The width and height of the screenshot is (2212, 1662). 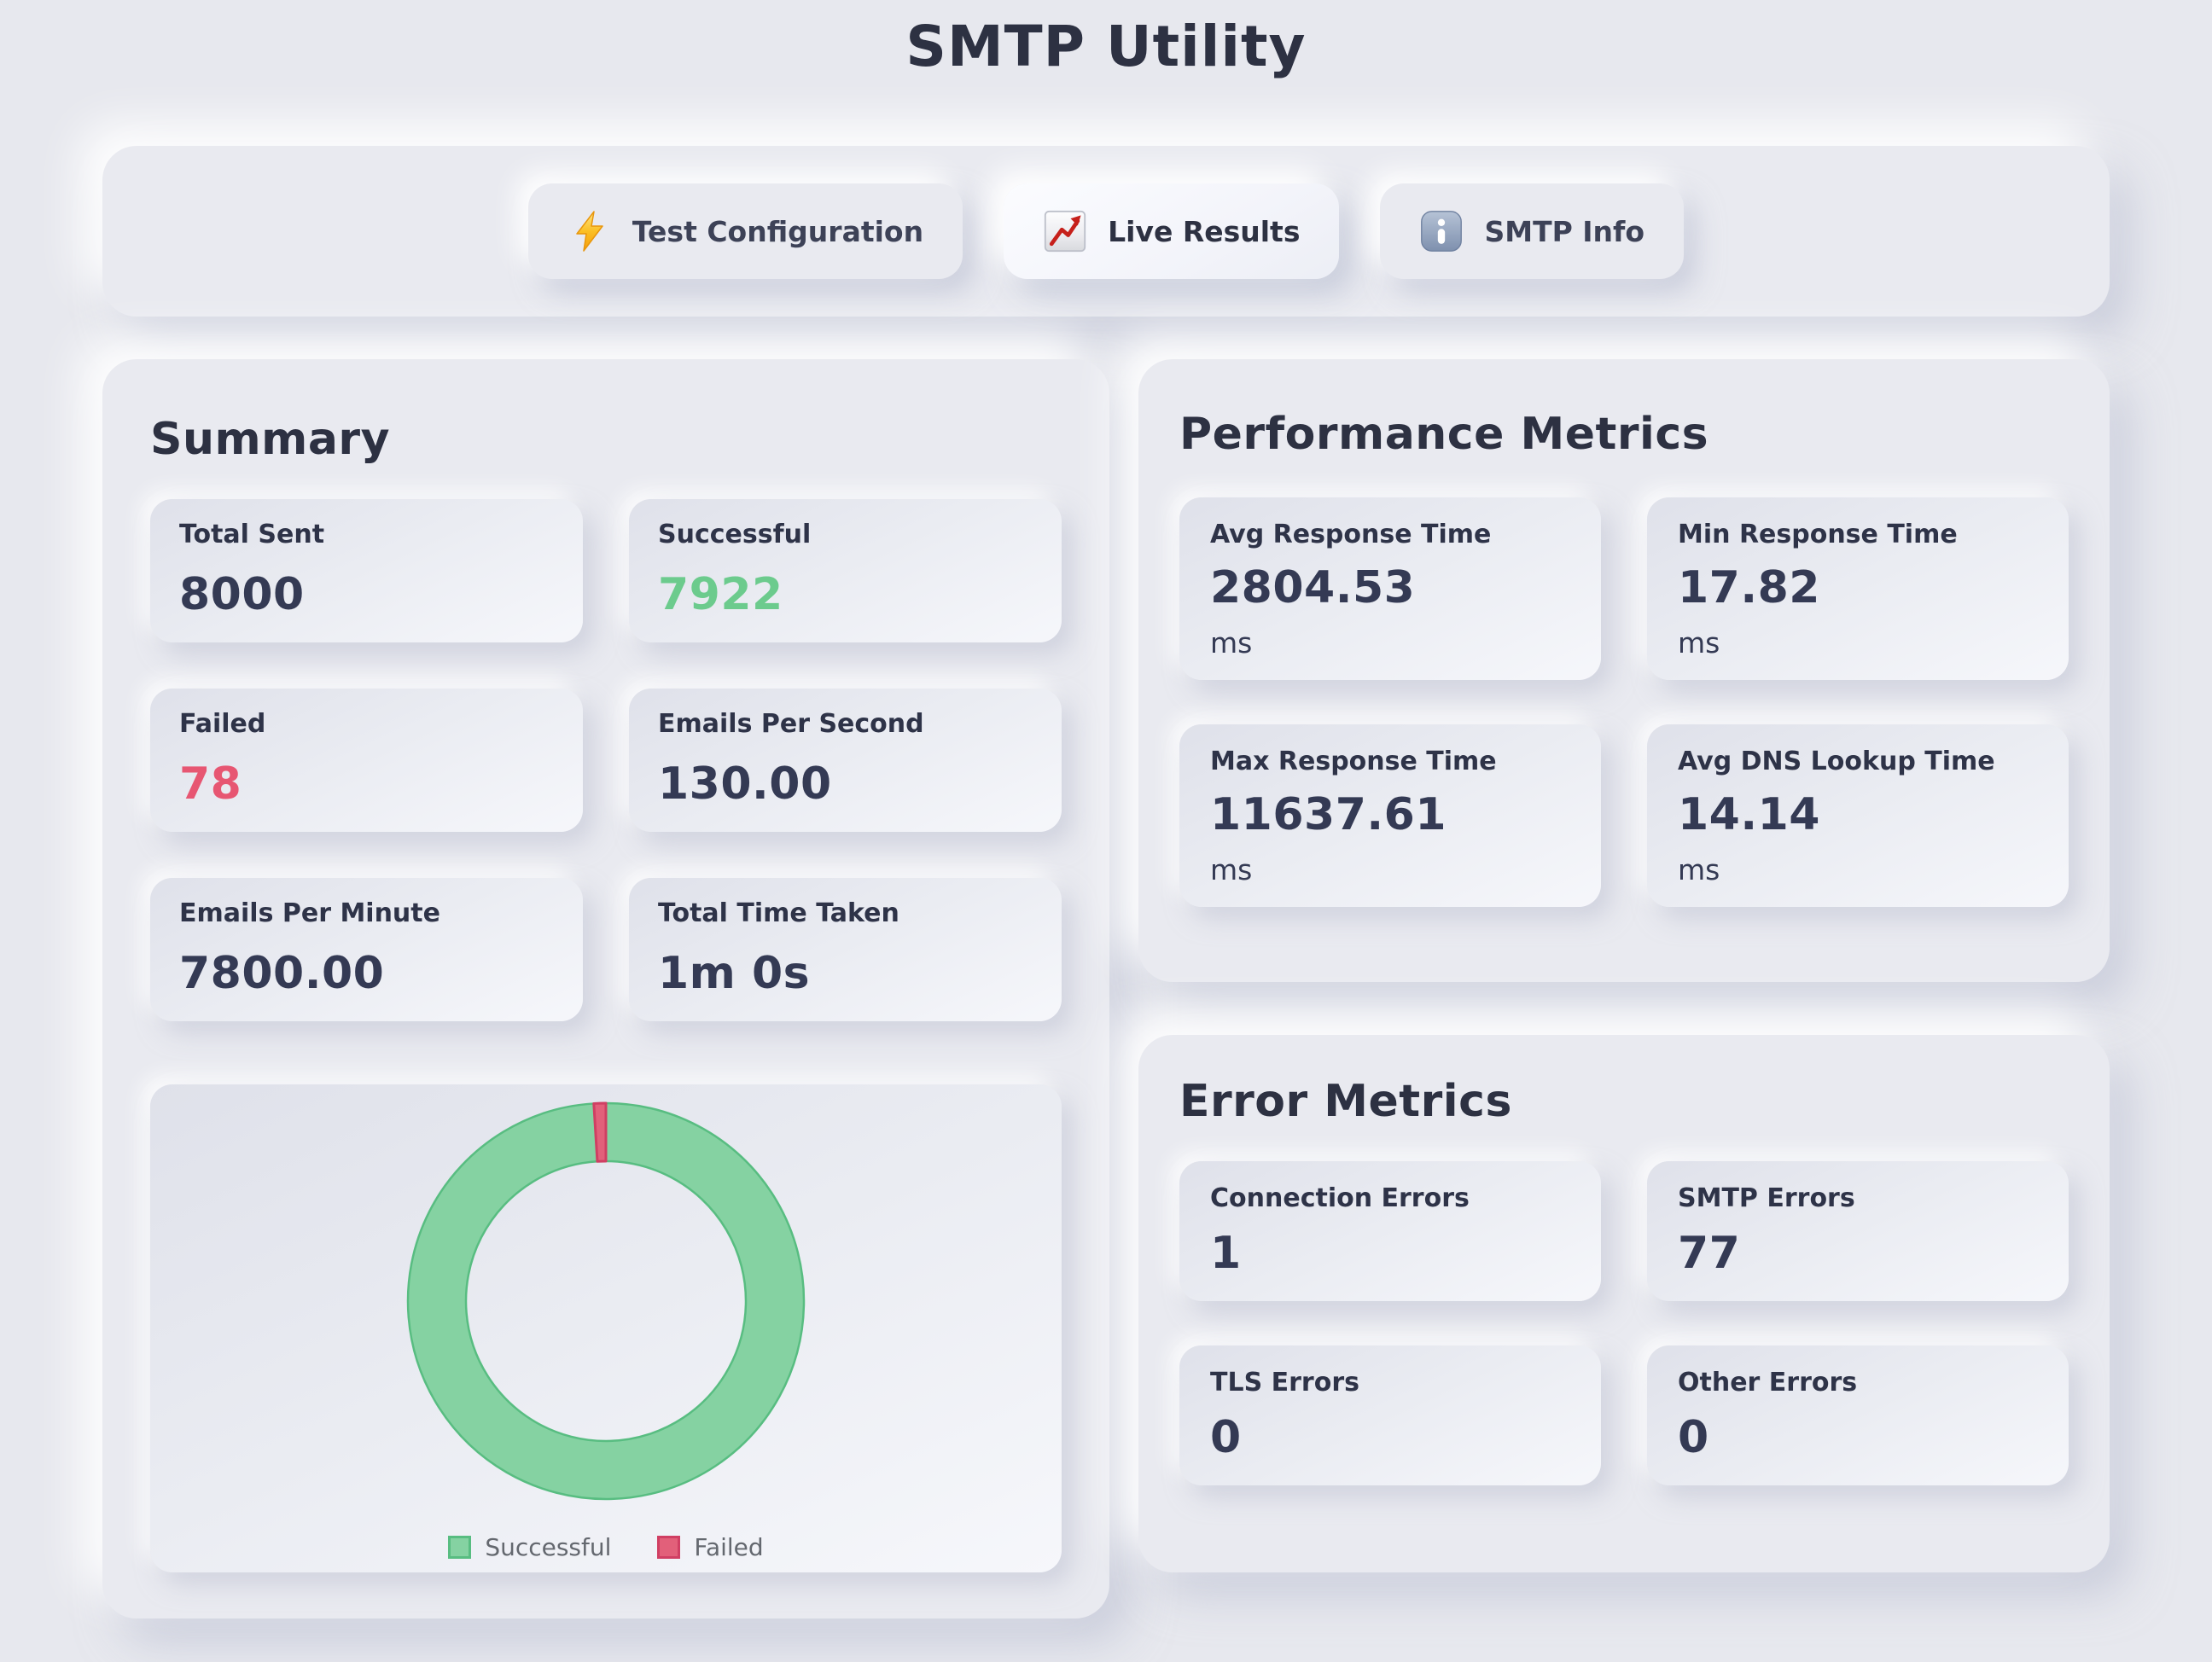 I want to click on metric-value: 17.82, so click(x=1749, y=587).